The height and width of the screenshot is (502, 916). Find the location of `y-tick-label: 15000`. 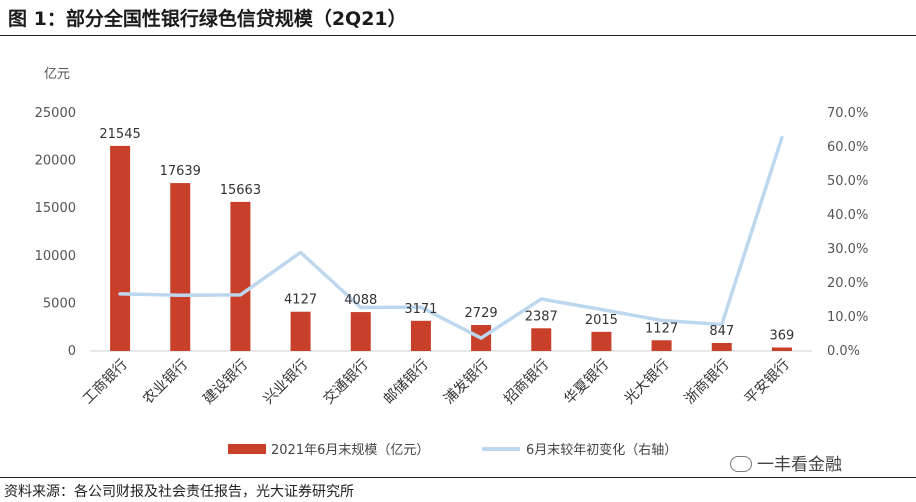

y-tick-label: 15000 is located at coordinates (55, 208).